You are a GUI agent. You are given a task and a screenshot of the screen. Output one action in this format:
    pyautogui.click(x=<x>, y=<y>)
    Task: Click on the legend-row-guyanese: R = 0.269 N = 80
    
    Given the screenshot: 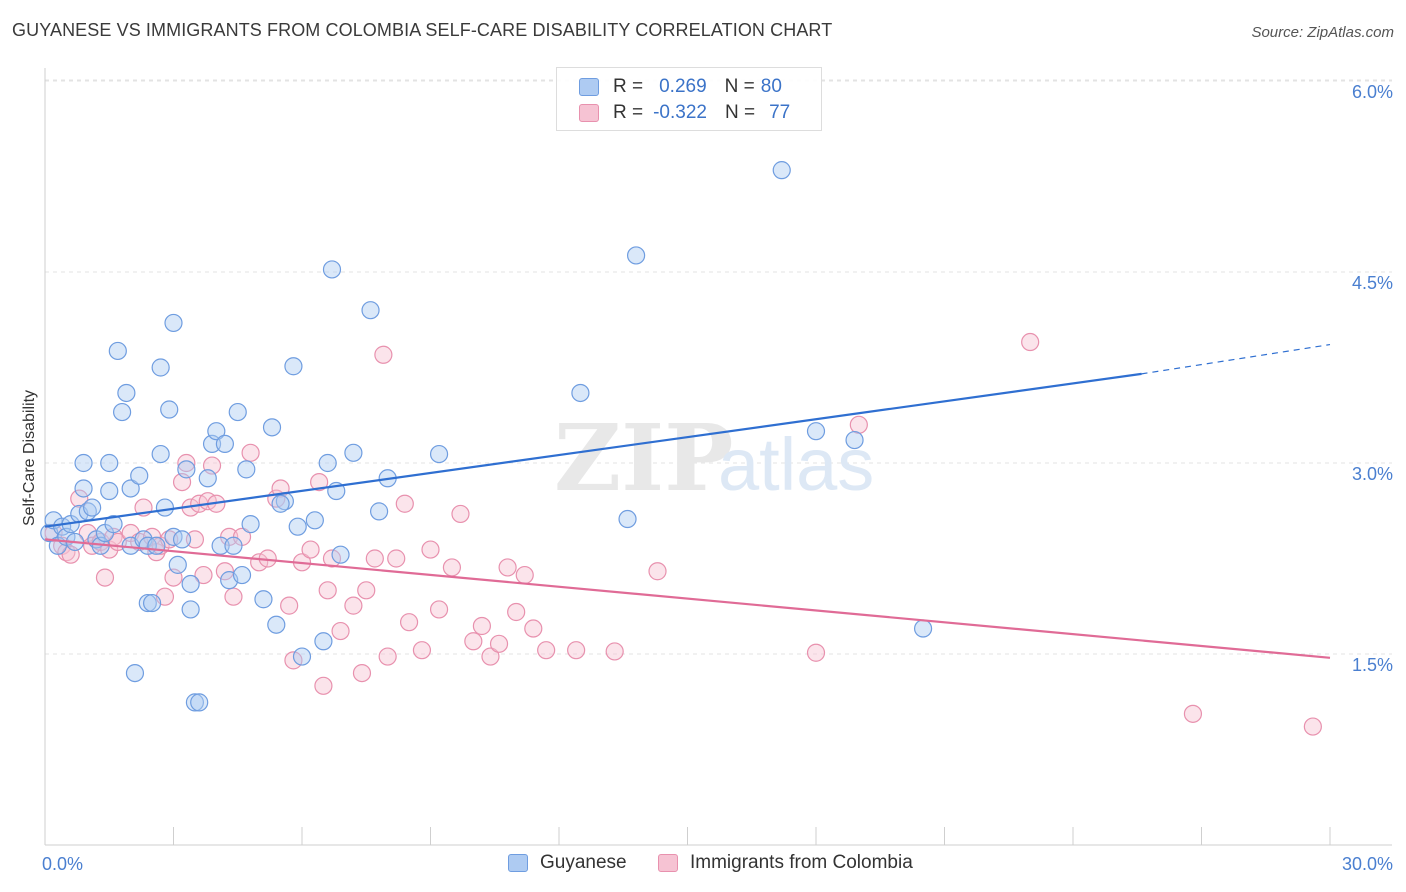 What is the action you would take?
    pyautogui.click(x=680, y=87)
    